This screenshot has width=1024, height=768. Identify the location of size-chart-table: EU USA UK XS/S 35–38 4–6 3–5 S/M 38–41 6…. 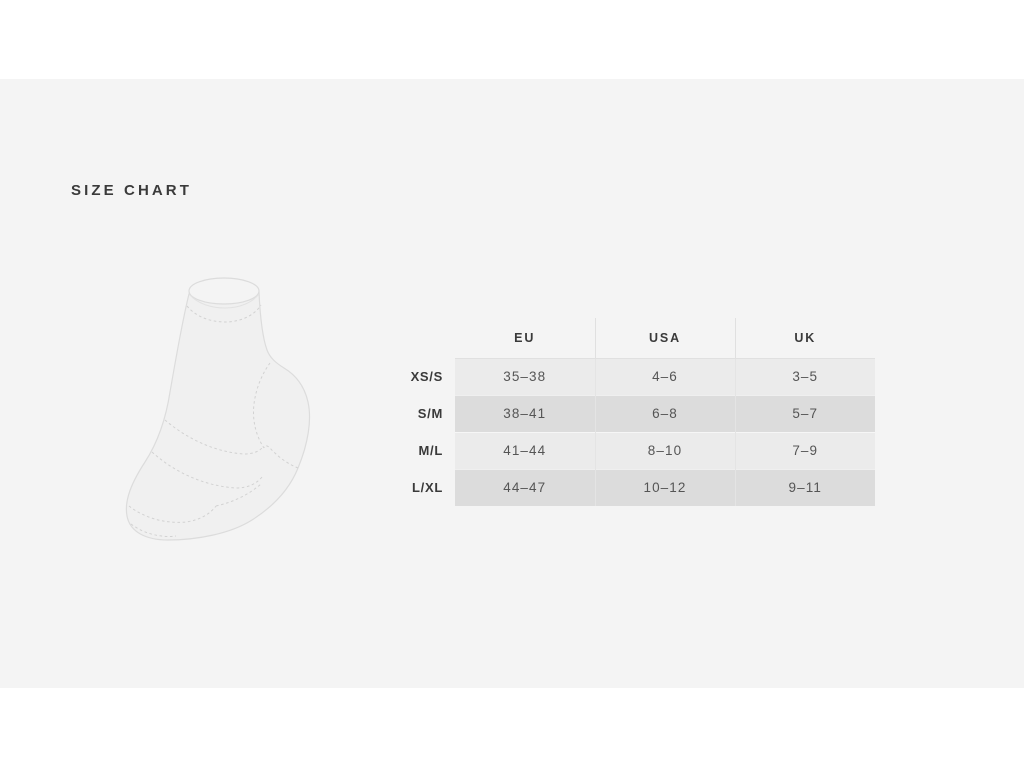
(634, 412).